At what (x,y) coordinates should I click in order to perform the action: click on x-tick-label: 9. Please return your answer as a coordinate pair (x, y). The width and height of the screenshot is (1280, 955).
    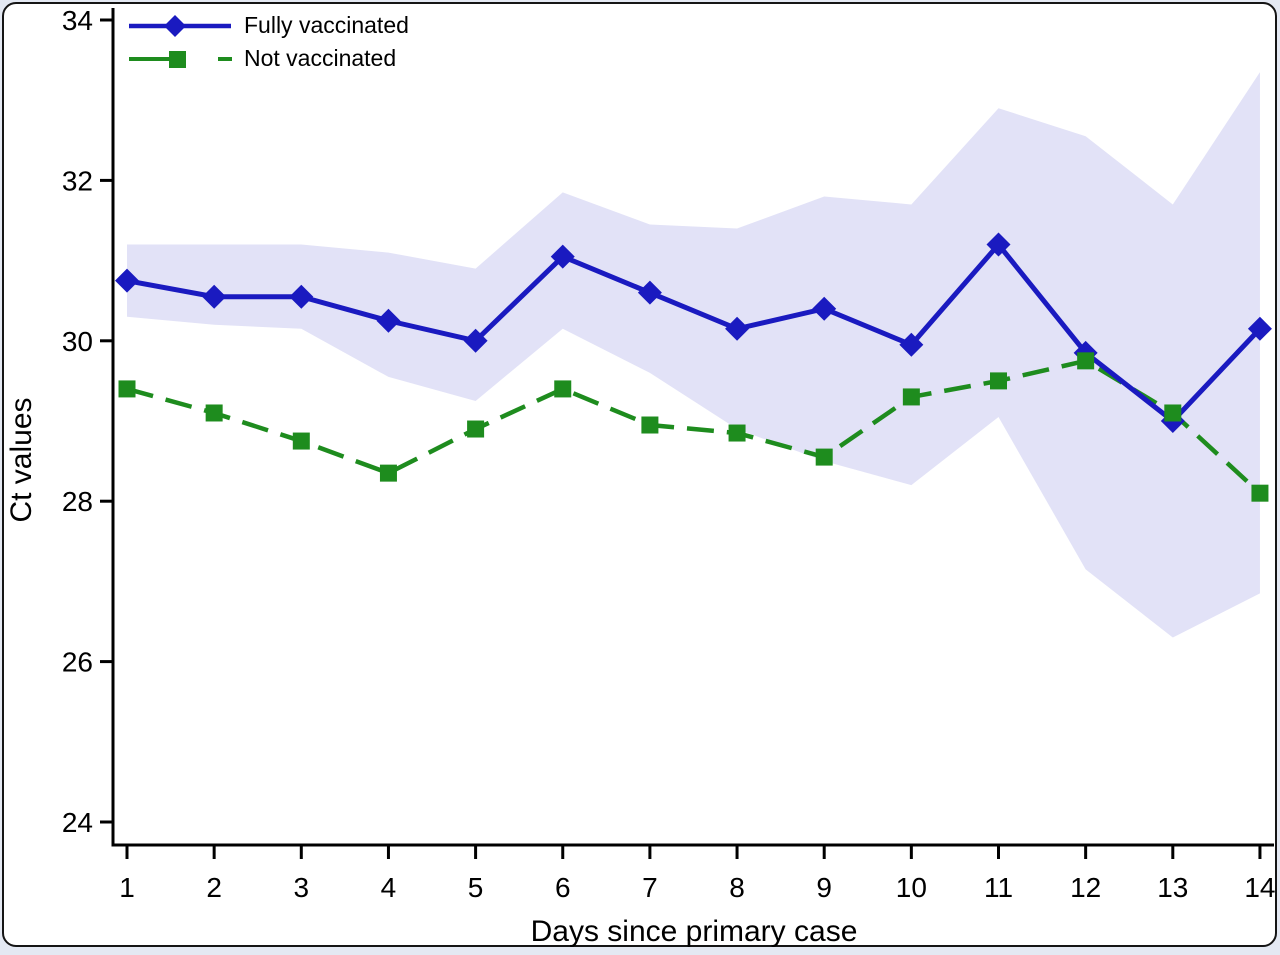
    Looking at the image, I should click on (824, 887).